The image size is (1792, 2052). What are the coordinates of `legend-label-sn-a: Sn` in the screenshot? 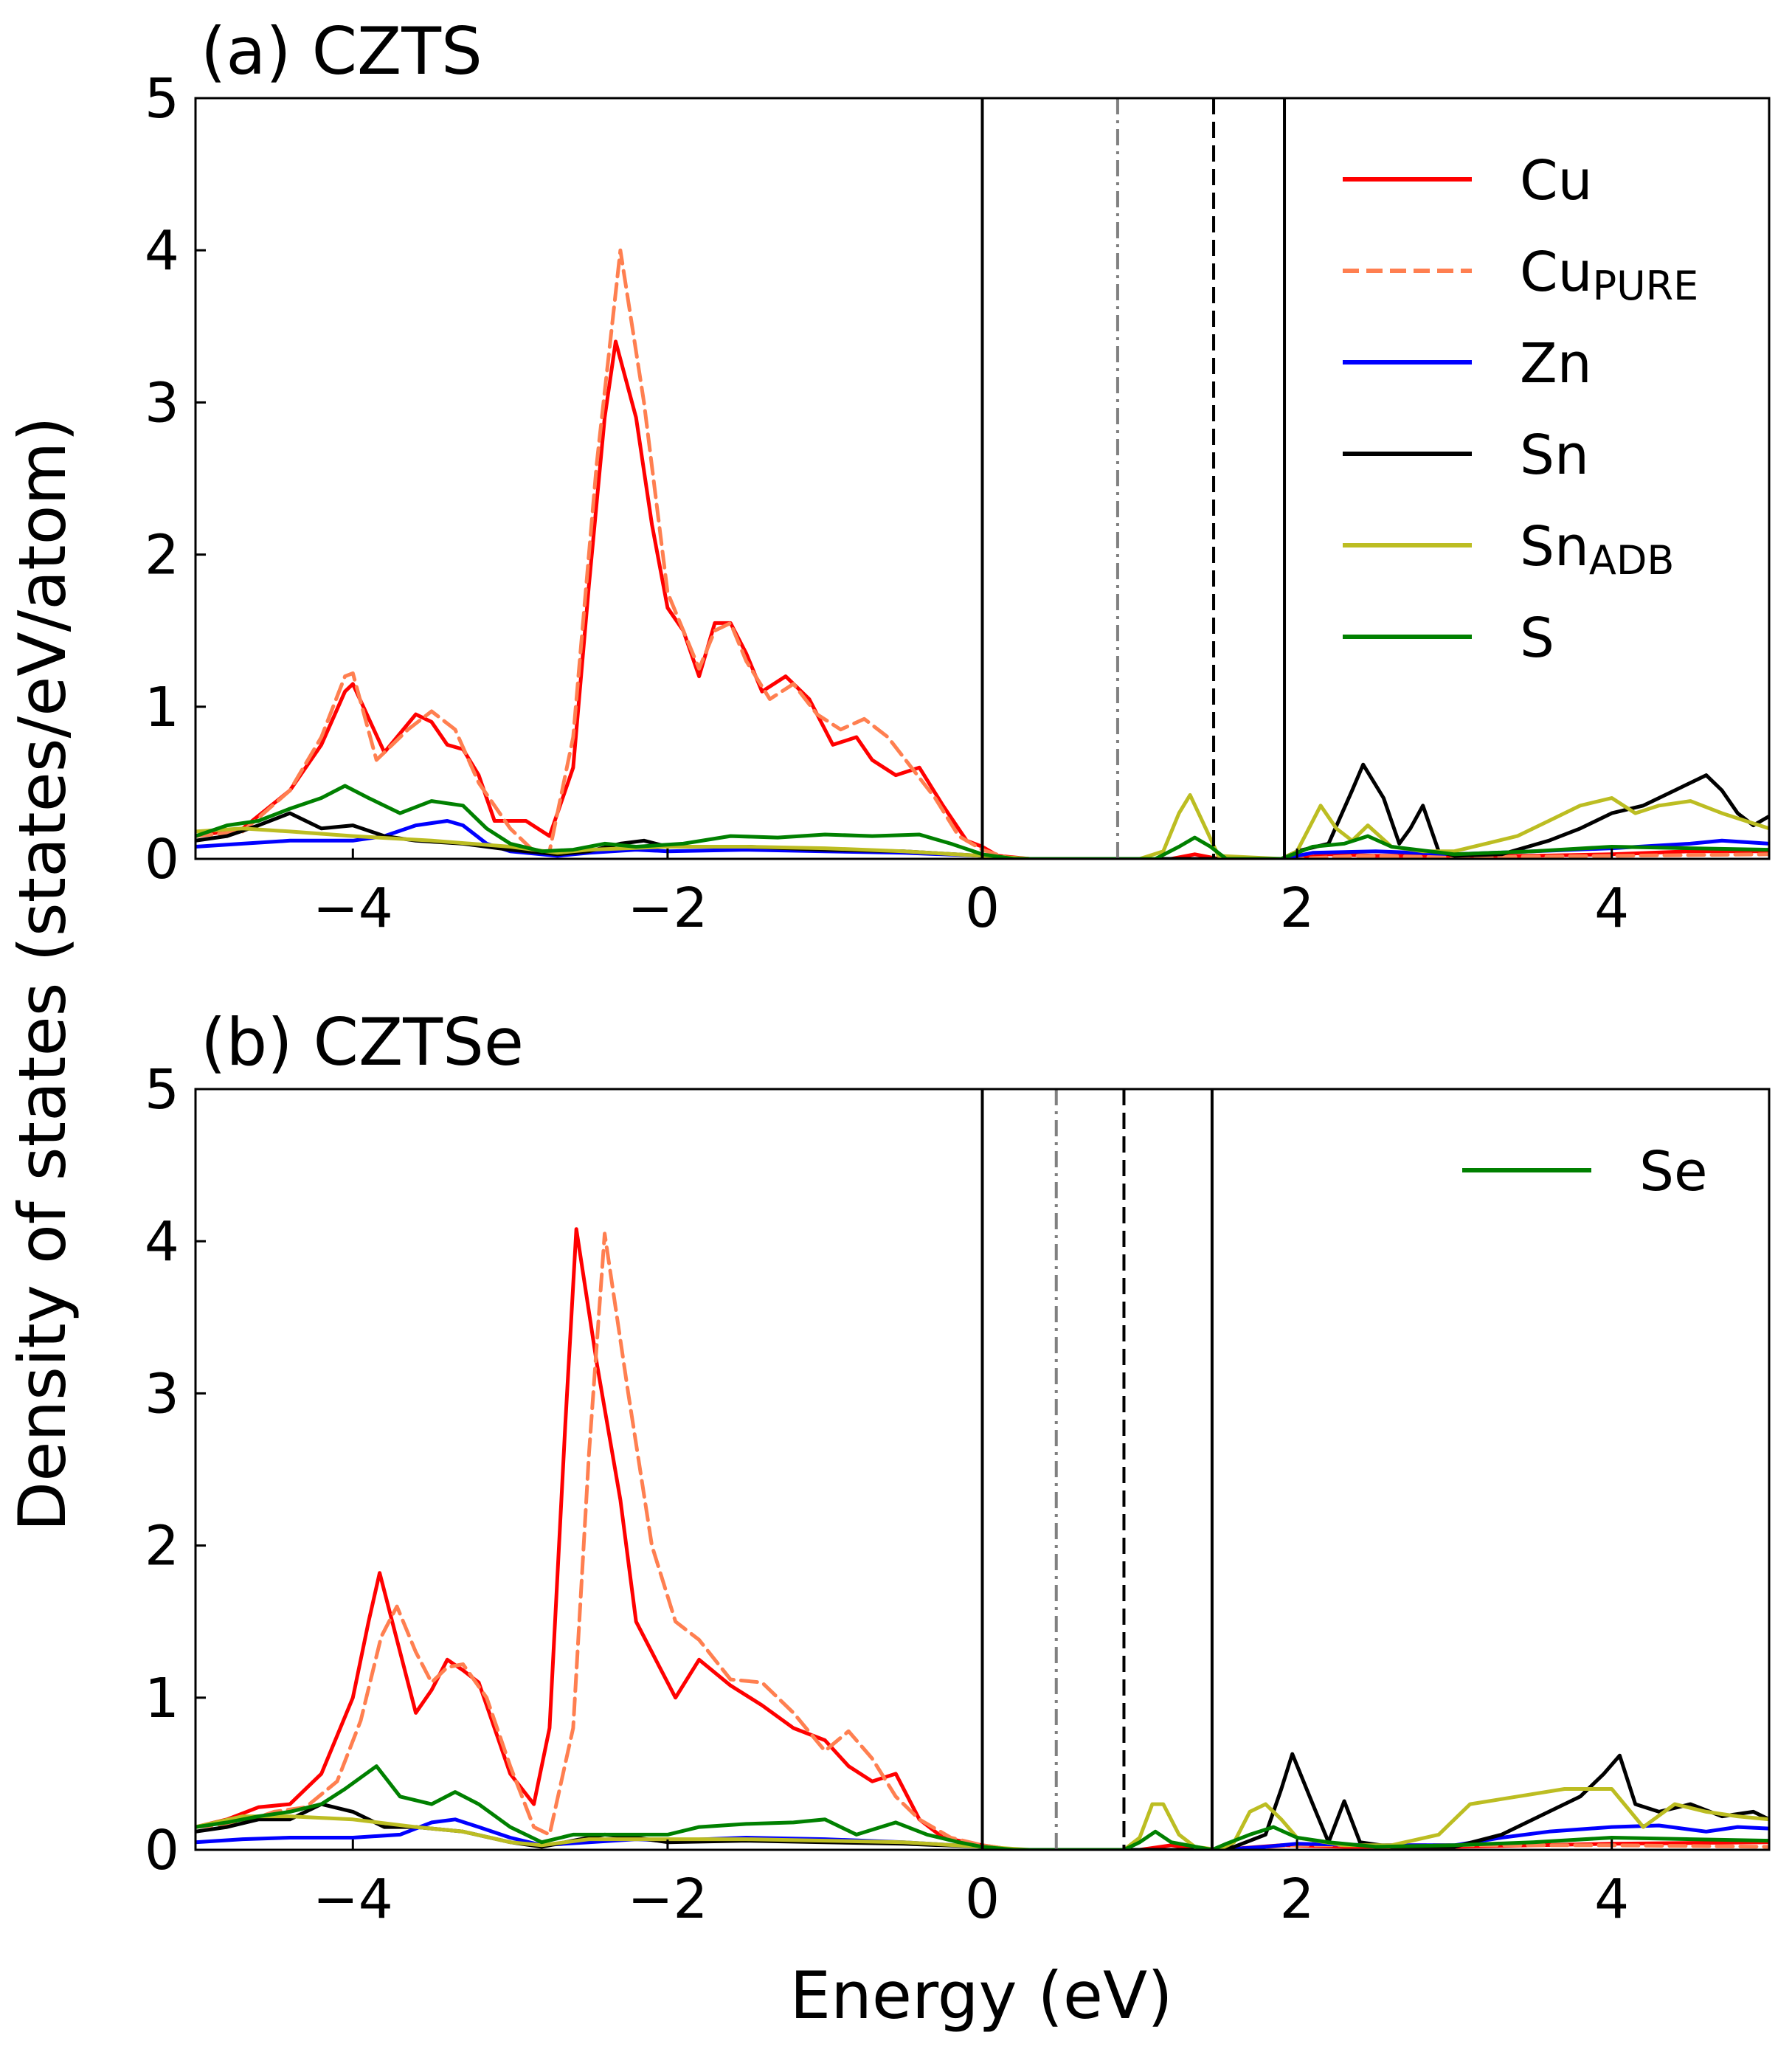 It's located at (1554, 456).